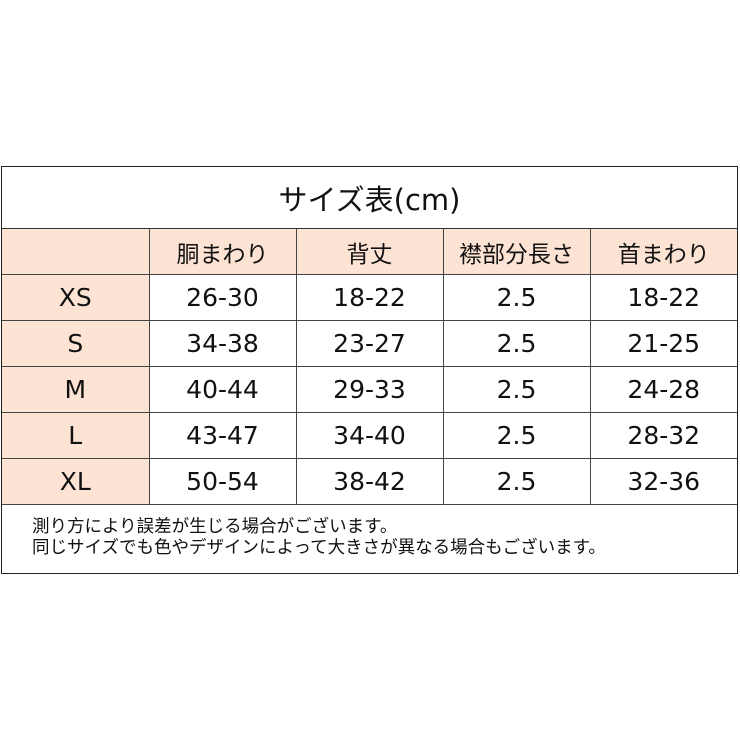 The width and height of the screenshot is (740, 740). I want to click on table-cell: 26-30, so click(222, 297).